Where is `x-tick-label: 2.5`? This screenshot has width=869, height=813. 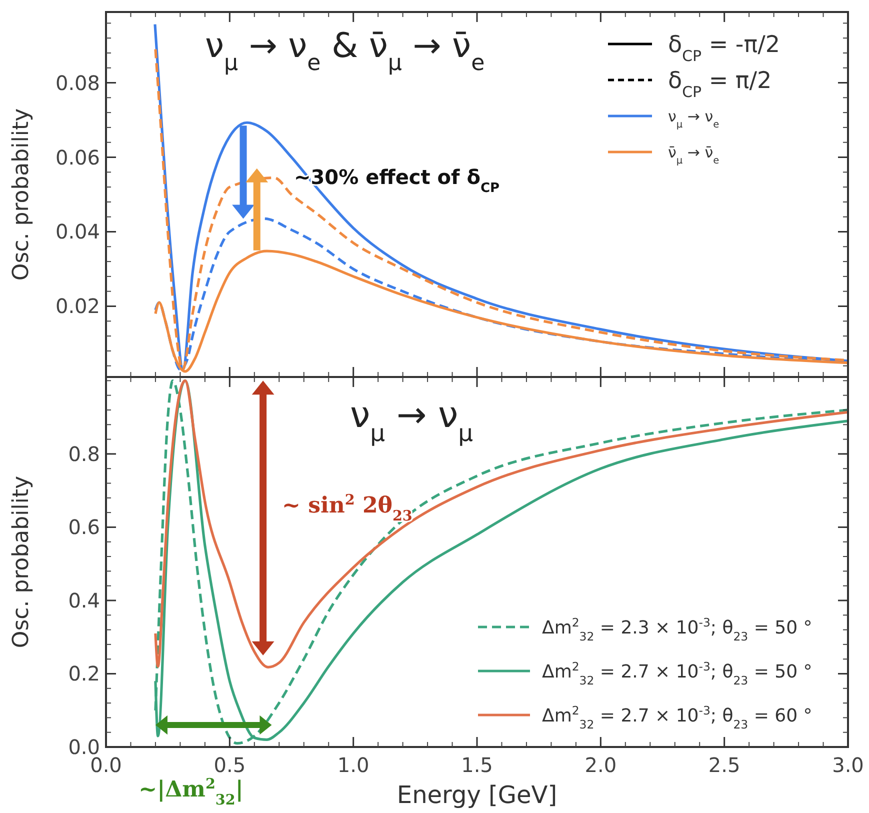 x-tick-label: 2.5 is located at coordinates (724, 765).